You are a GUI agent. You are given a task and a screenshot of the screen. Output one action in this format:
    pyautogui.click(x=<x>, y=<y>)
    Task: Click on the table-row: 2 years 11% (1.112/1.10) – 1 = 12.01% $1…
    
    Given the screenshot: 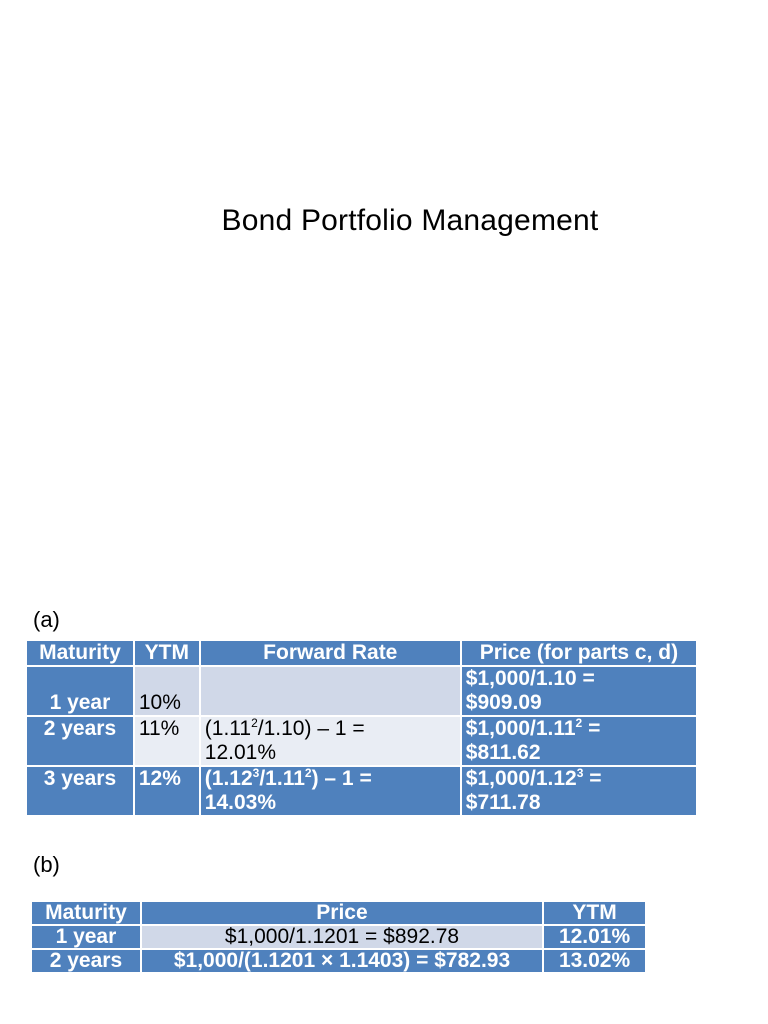 What is the action you would take?
    pyautogui.click(x=362, y=741)
    